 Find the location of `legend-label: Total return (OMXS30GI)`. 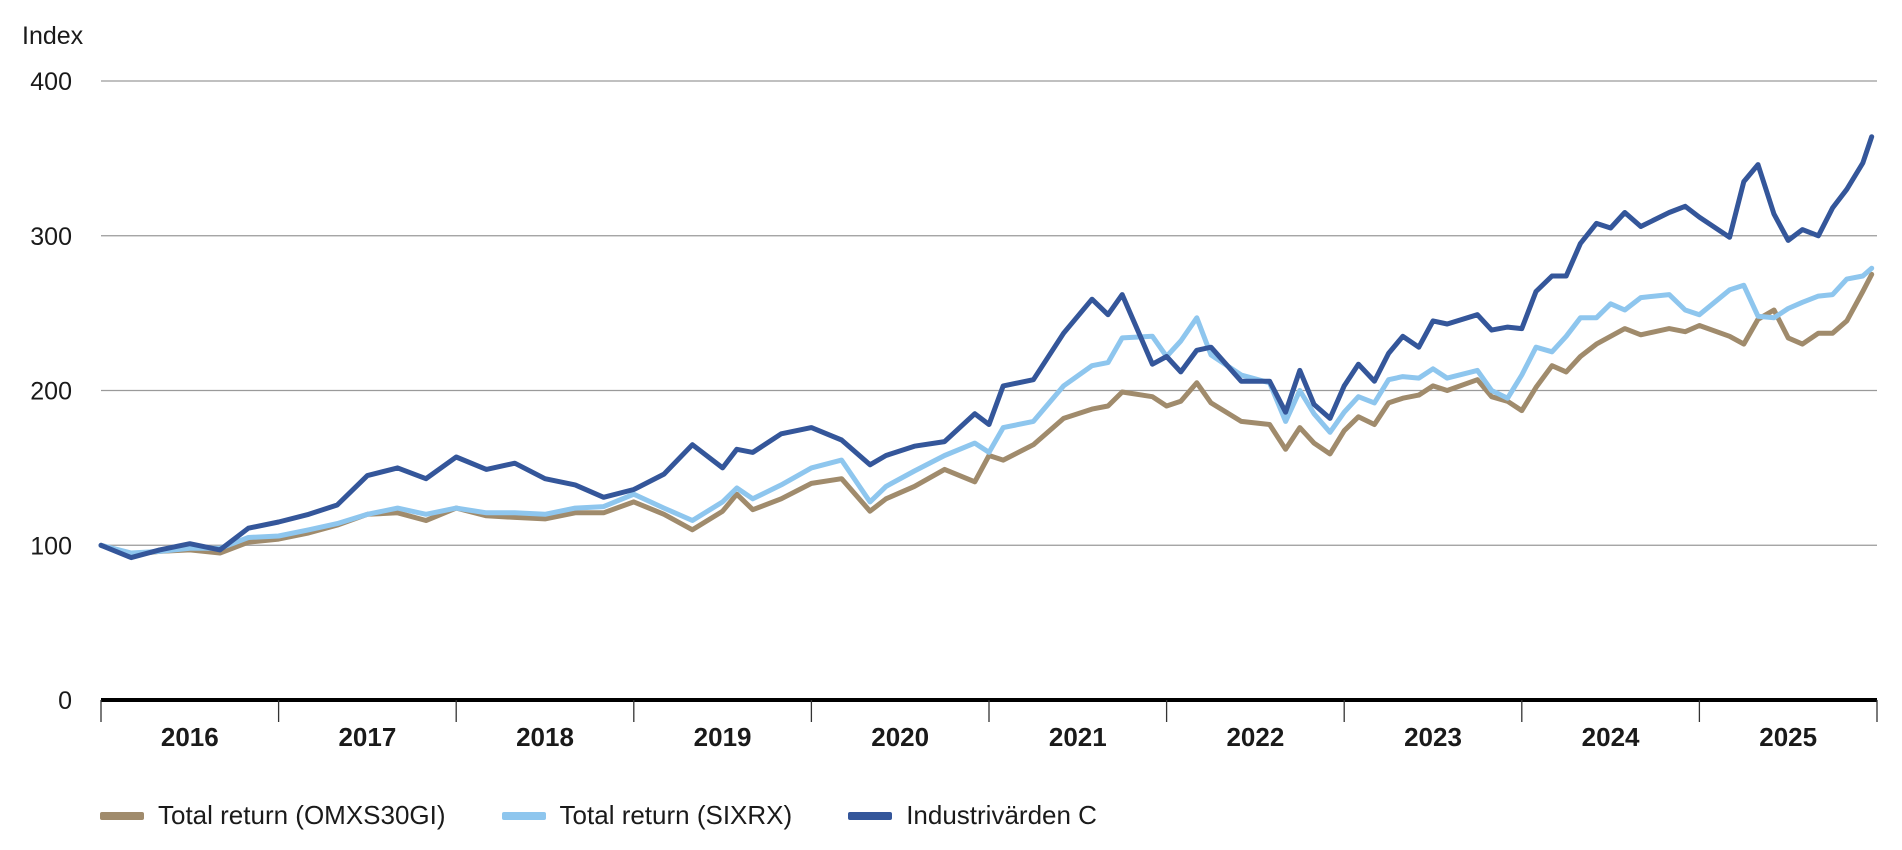

legend-label: Total return (OMXS30GI) is located at coordinates (302, 815).